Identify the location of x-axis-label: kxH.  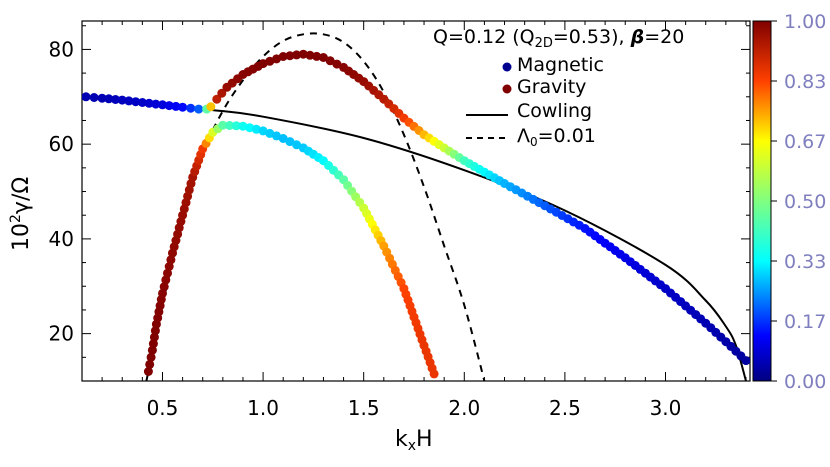
(414, 440).